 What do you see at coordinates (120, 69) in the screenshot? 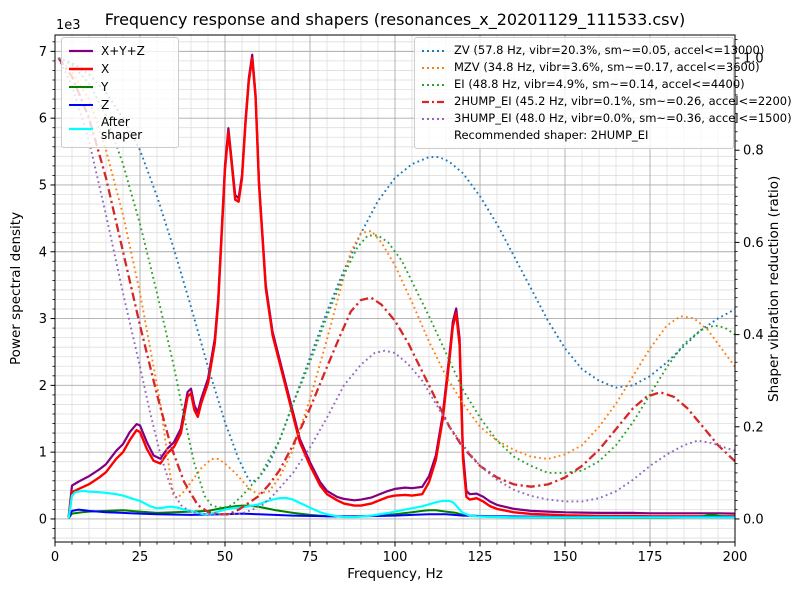
I see `legend-item-x: X` at bounding box center [120, 69].